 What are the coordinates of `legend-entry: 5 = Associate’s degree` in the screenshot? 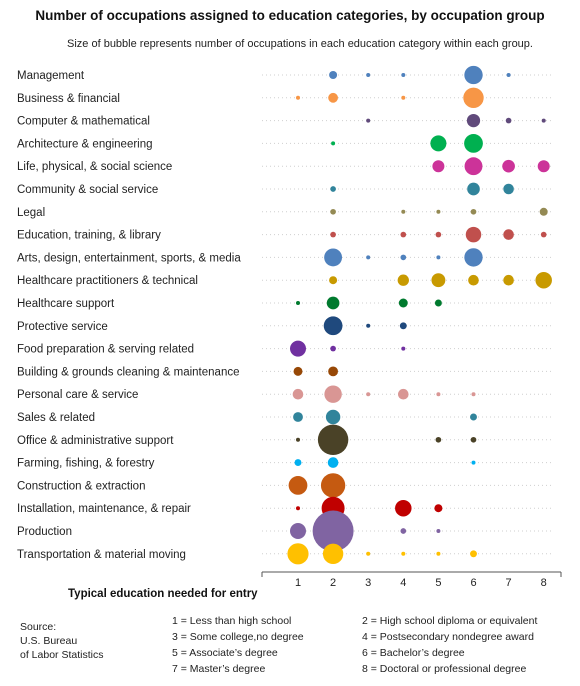 It's located at (225, 653).